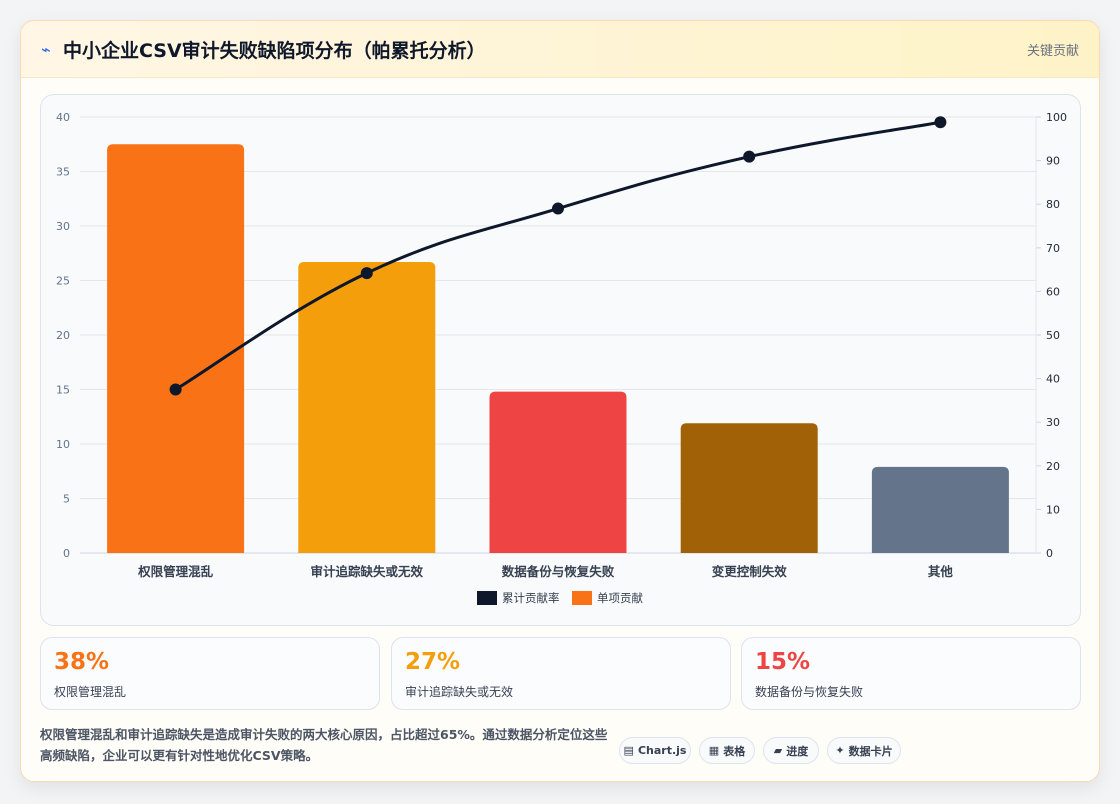 This screenshot has height=804, width=1120. I want to click on y-tick-label-left: 10, so click(63, 444).